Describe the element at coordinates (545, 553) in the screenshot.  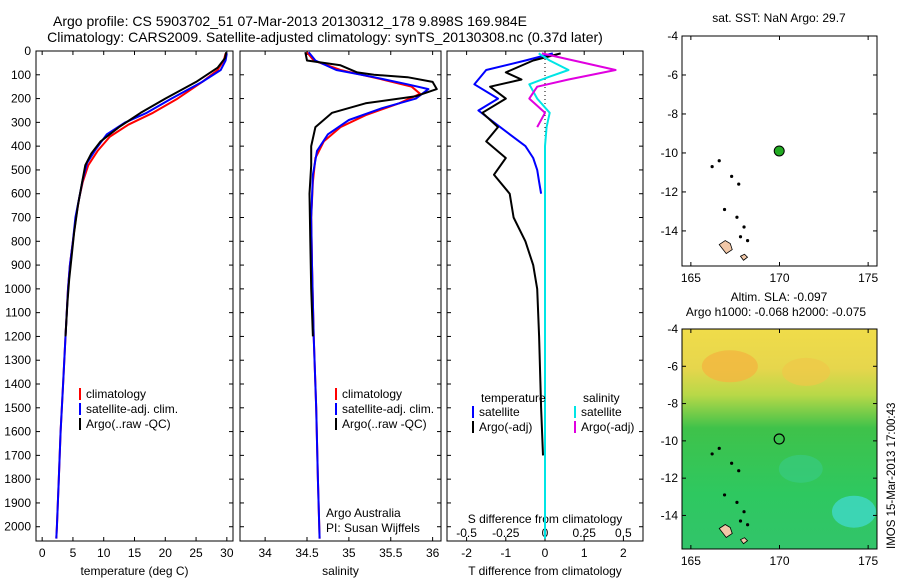
I see `x-tick-label: 0` at that location.